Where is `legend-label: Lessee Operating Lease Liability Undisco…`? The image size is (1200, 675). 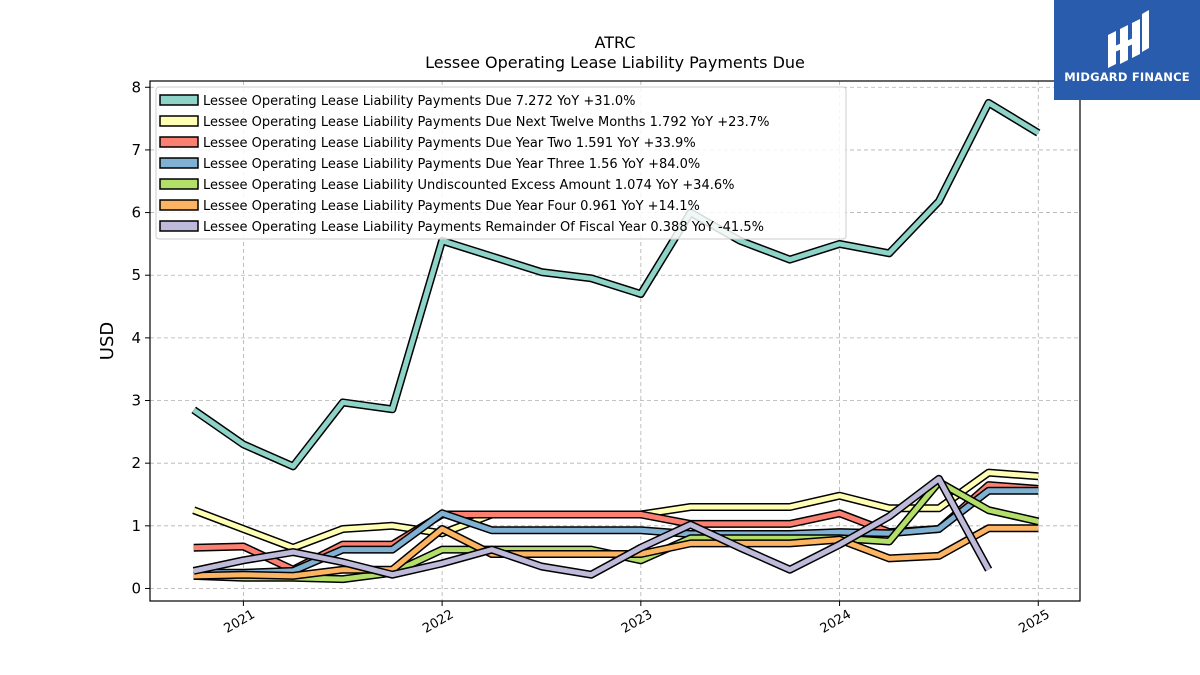
legend-label: Lessee Operating Lease Liability Undisco… is located at coordinates (468, 185).